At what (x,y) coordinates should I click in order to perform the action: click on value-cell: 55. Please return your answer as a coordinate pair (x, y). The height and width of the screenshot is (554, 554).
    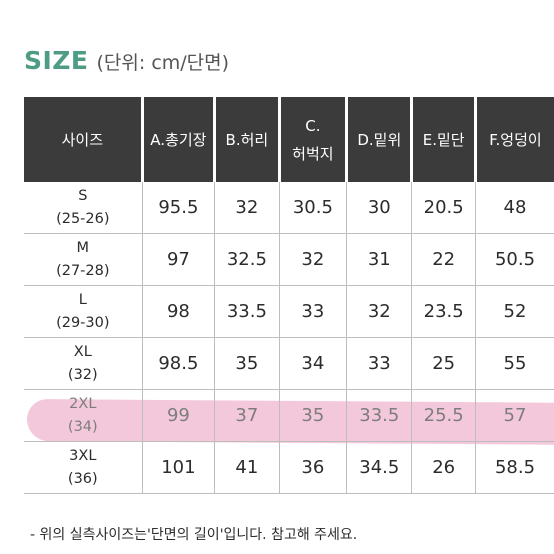
    Looking at the image, I should click on (514, 363).